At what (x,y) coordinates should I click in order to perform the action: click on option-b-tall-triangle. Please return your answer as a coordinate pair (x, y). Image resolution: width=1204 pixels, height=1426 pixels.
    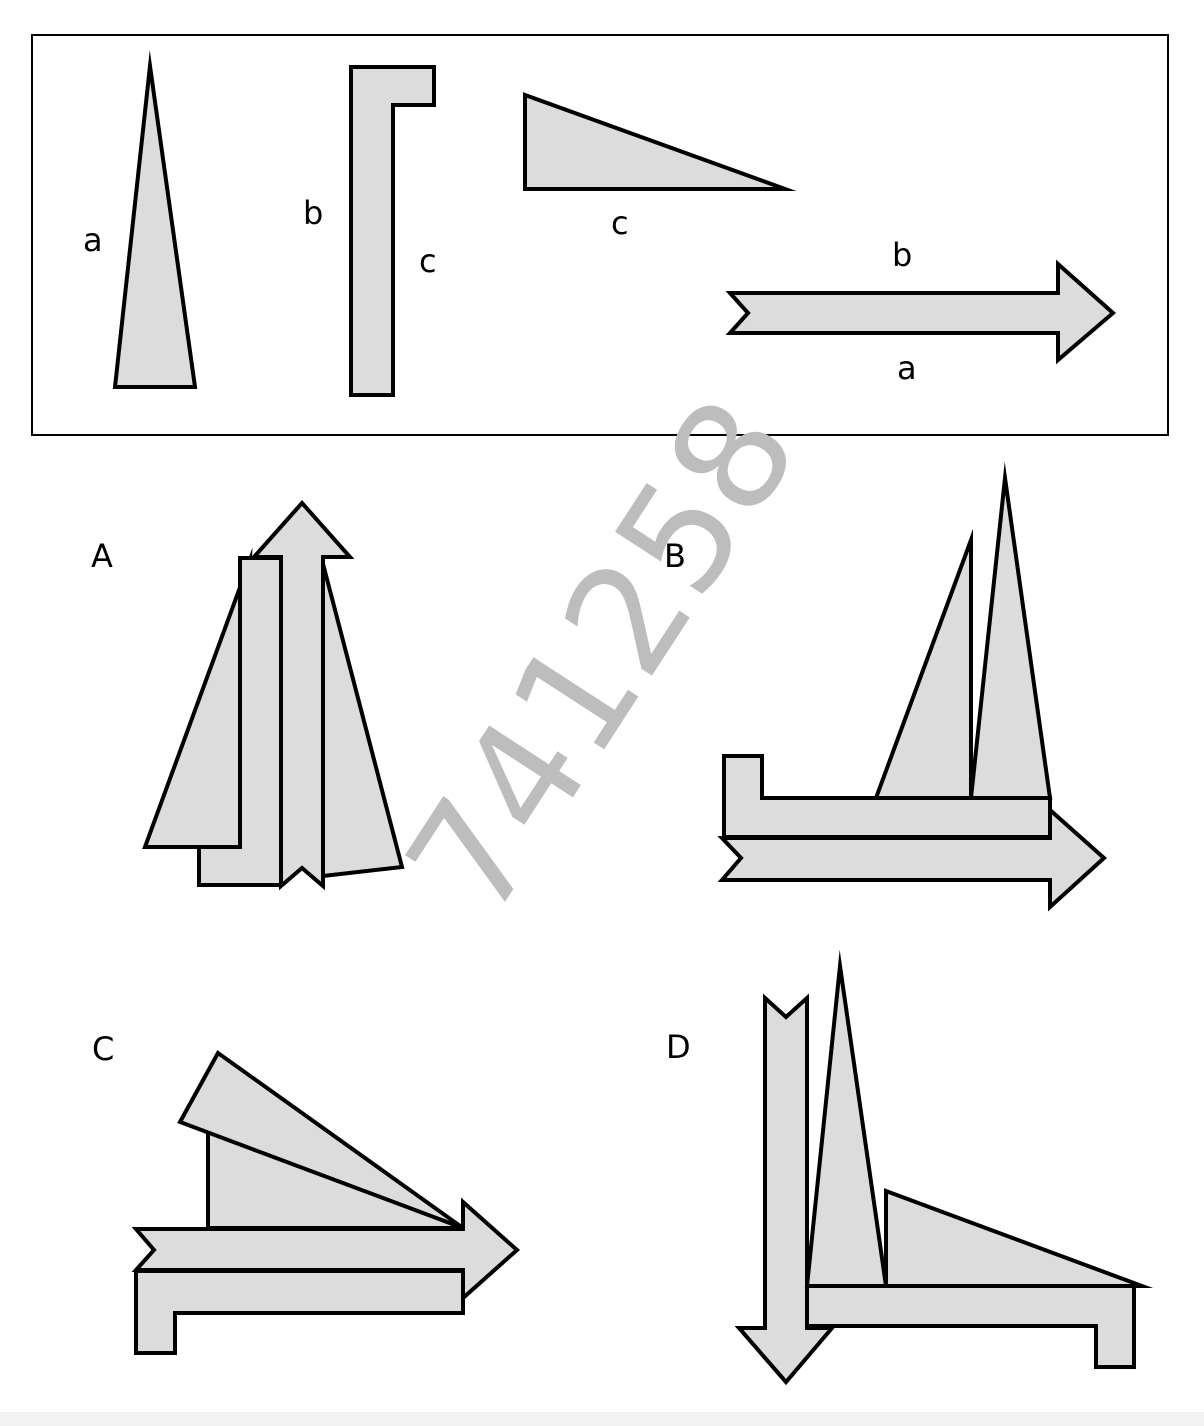
    Looking at the image, I should click on (1010, 630).